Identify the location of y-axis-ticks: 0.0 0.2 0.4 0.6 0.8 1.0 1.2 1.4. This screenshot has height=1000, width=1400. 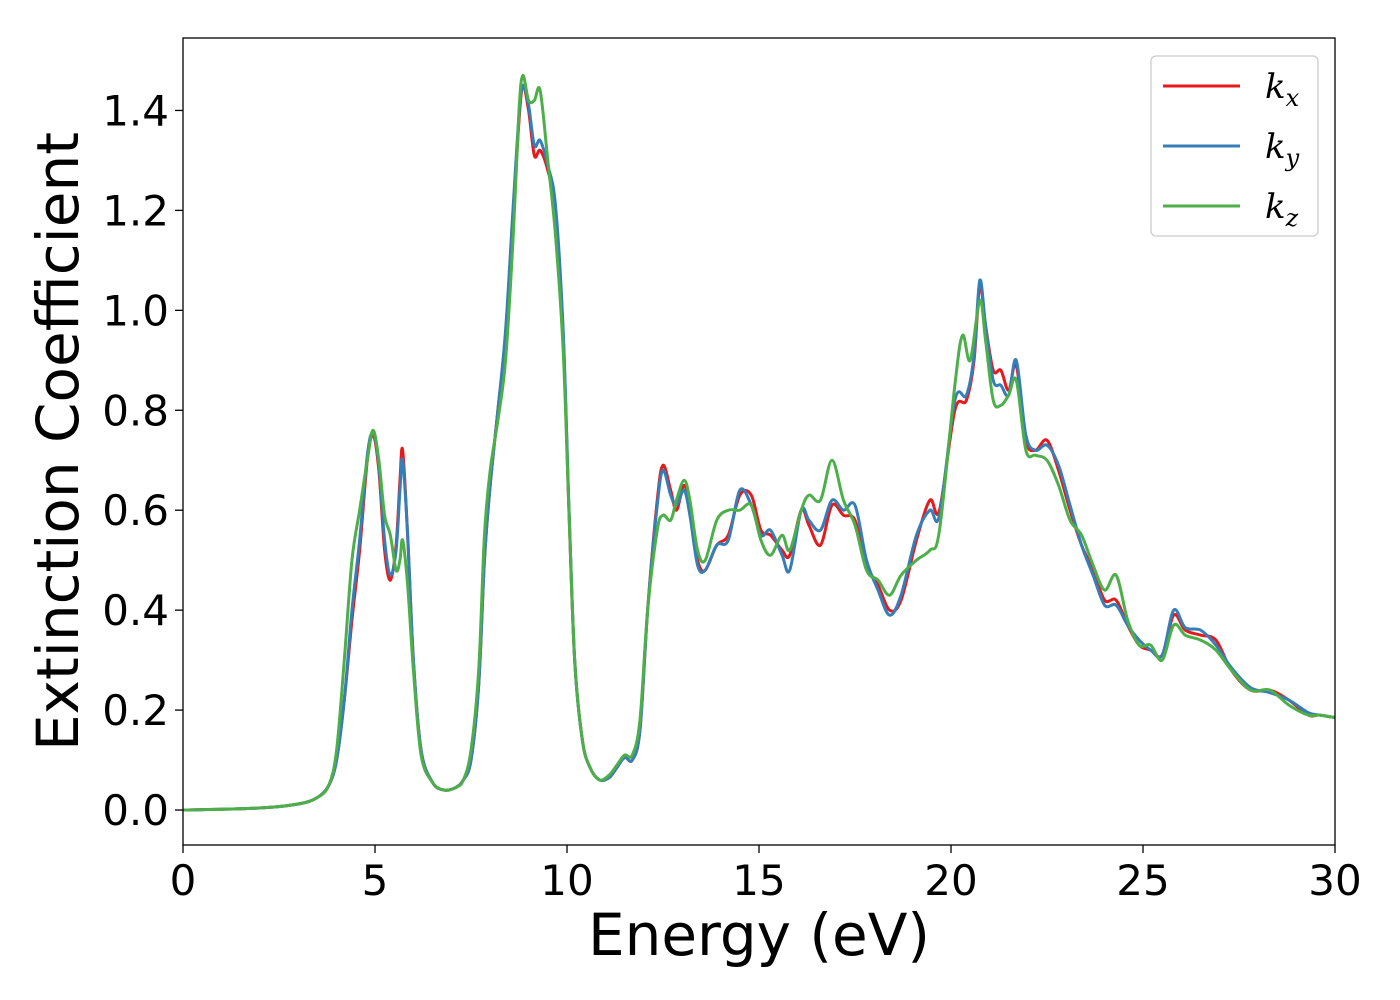
(142, 460).